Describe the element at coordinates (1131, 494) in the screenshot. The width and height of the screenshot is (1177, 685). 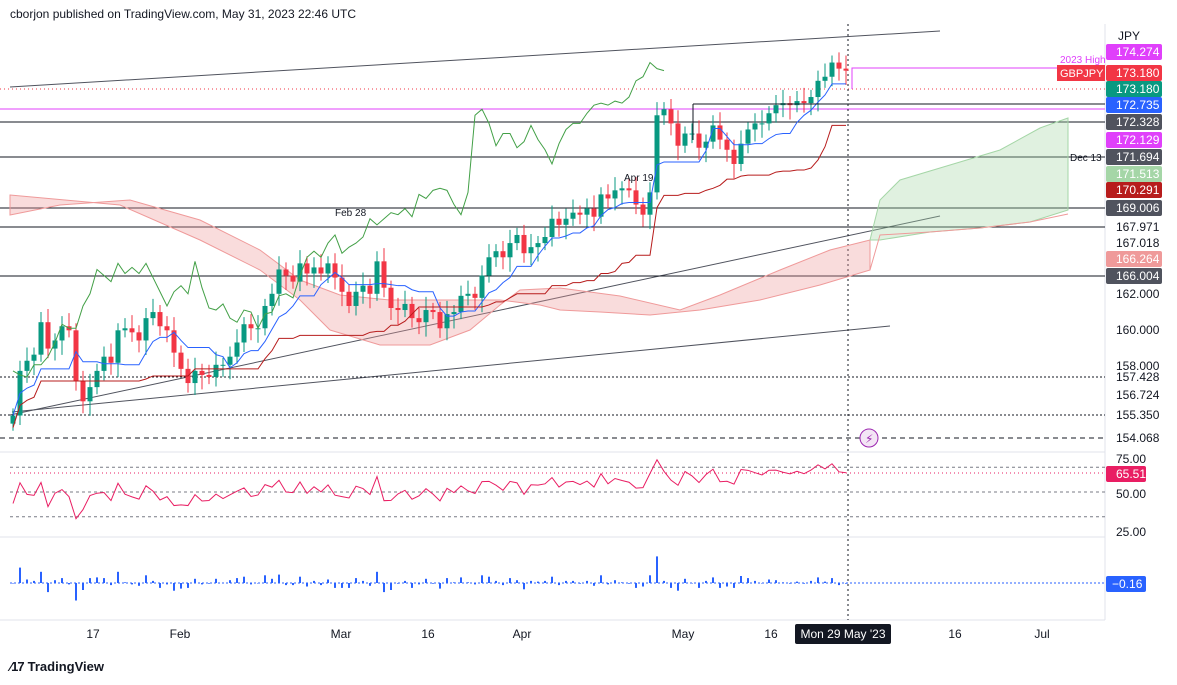
I see `rsi-tick: 50.00` at that location.